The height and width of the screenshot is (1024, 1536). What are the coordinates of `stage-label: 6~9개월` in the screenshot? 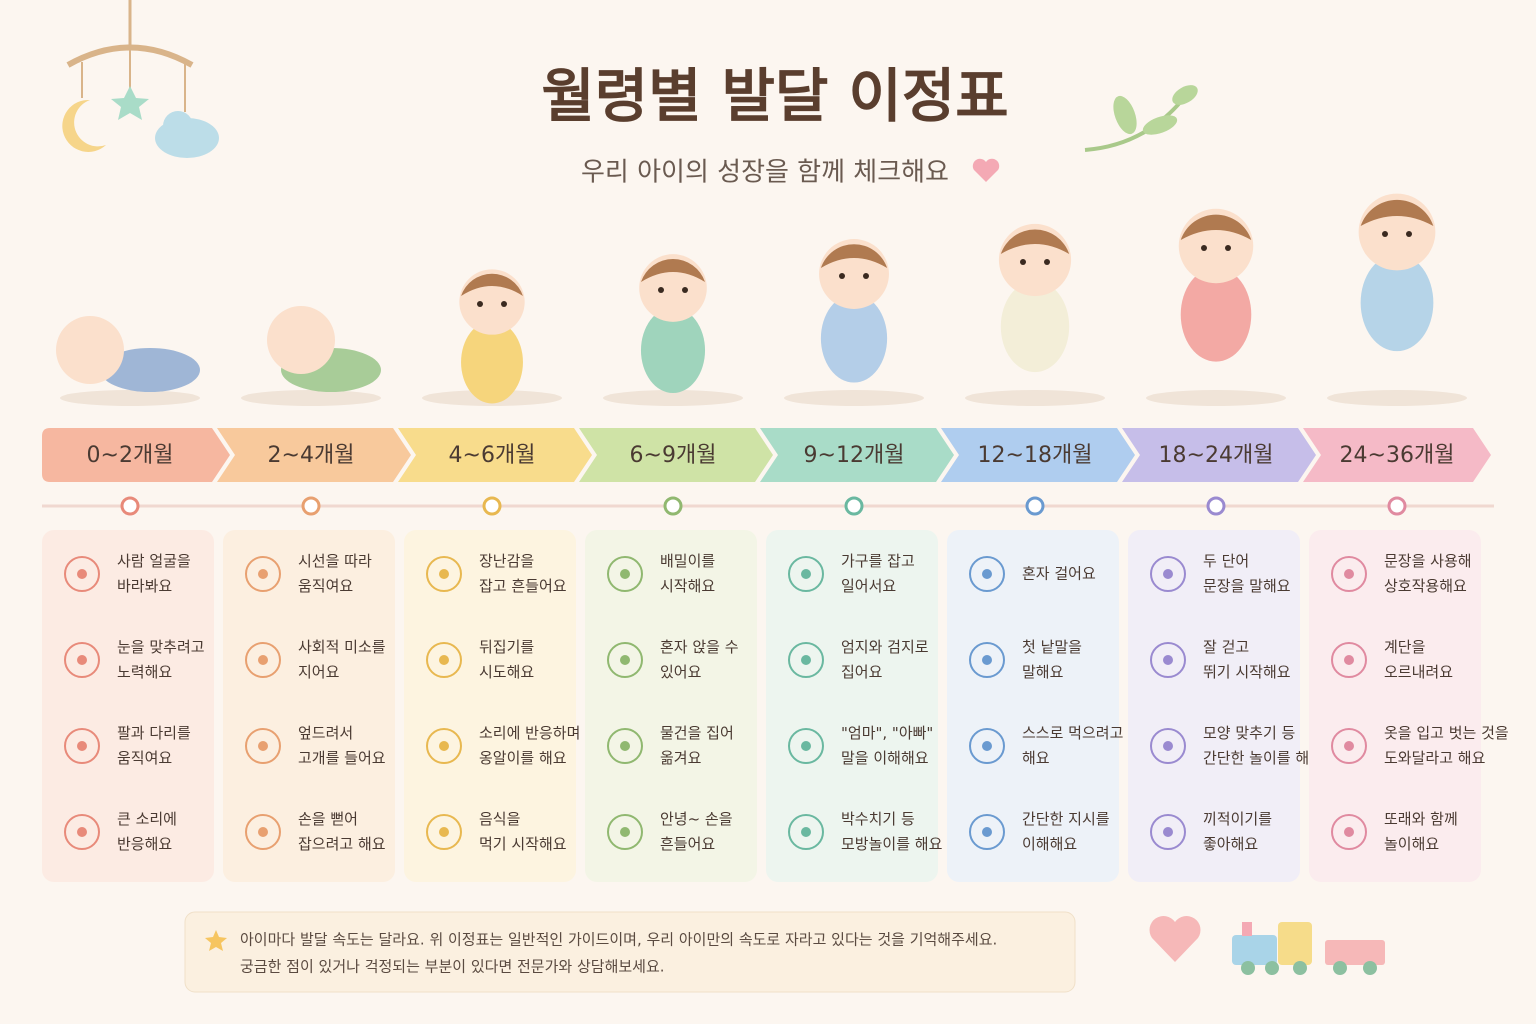 It's located at (673, 455).